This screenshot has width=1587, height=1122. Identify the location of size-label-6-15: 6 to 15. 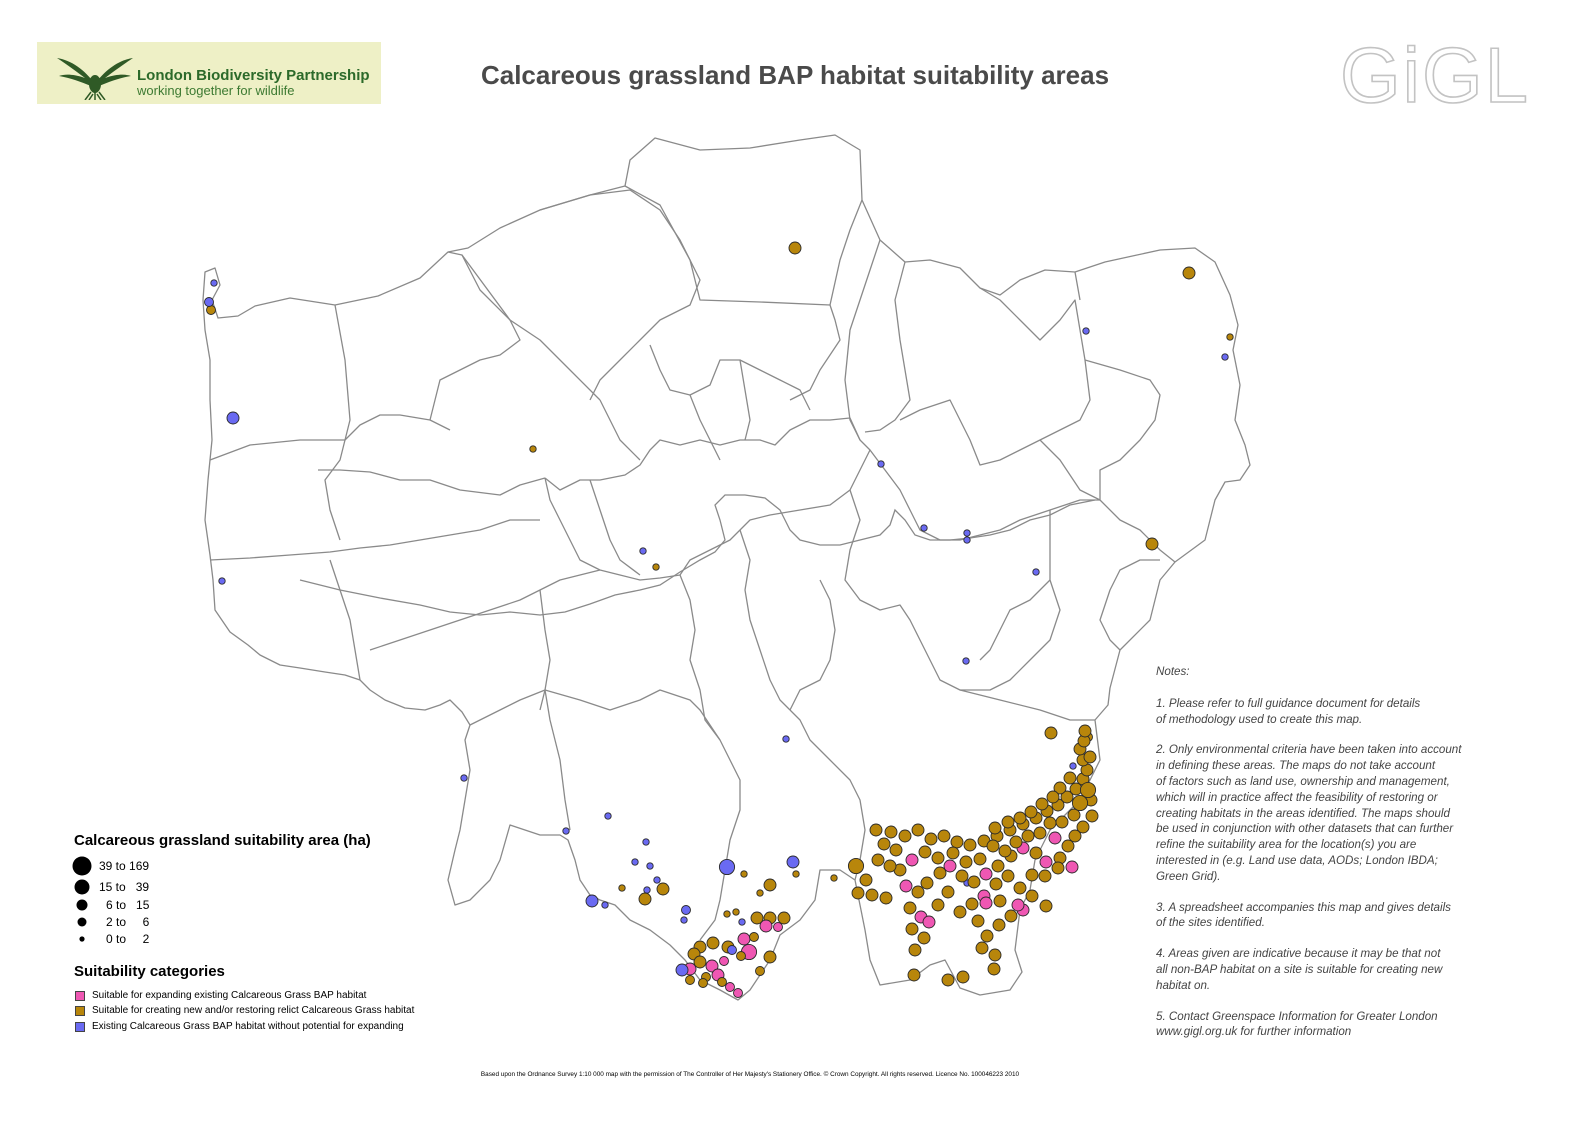
(128, 905).